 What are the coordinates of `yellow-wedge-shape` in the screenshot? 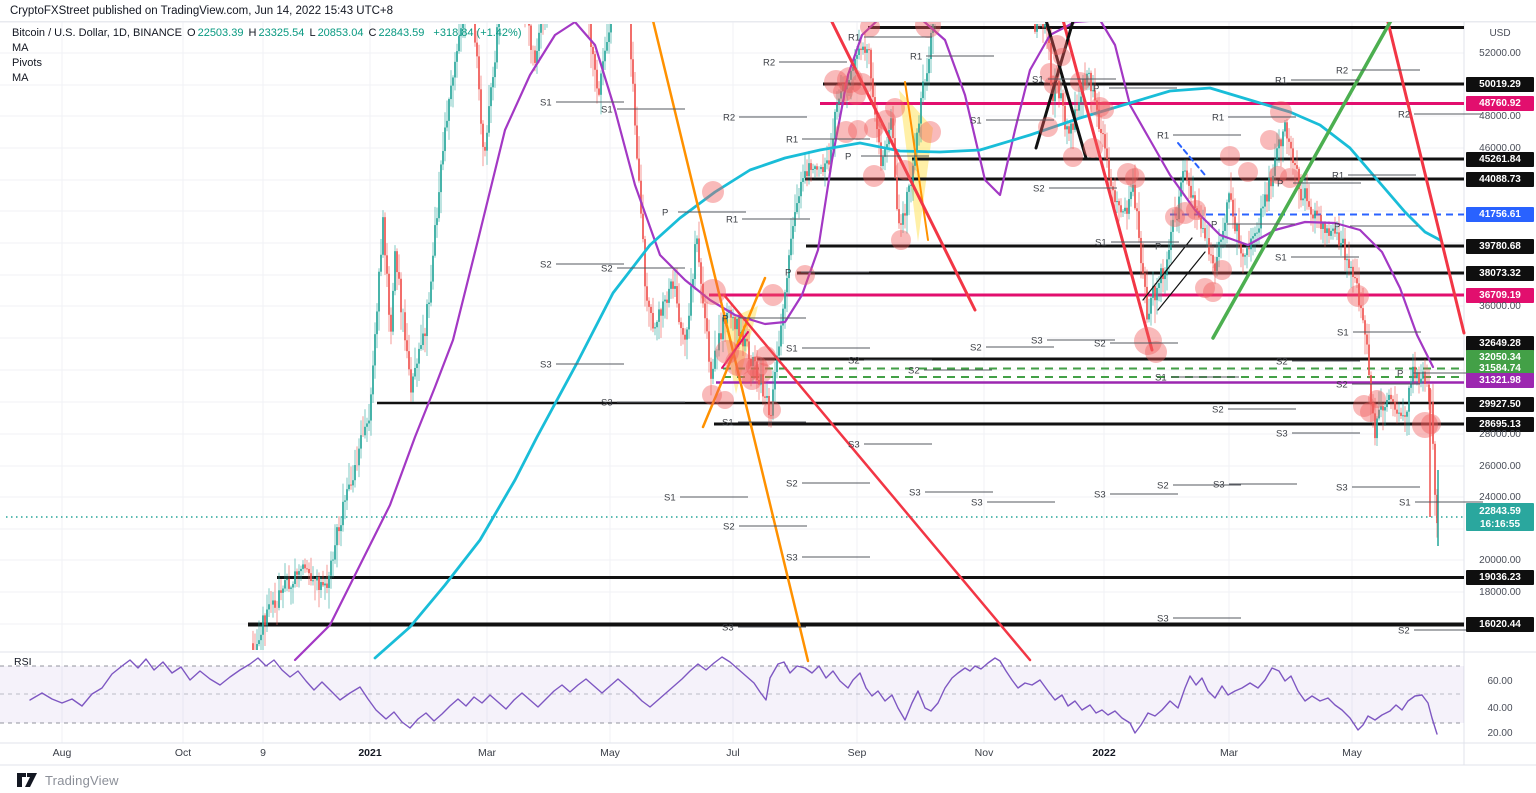 It's located at (916, 166).